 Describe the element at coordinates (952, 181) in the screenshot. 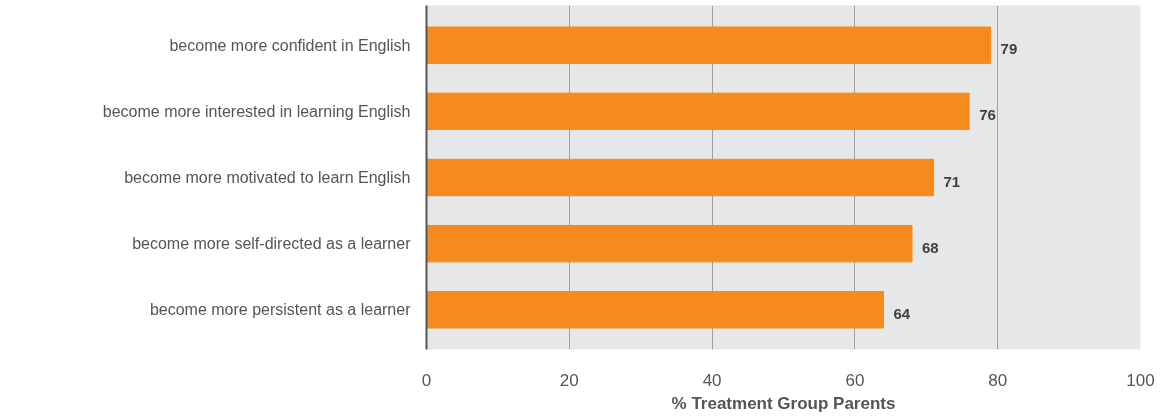

I see `data-label: 71` at that location.